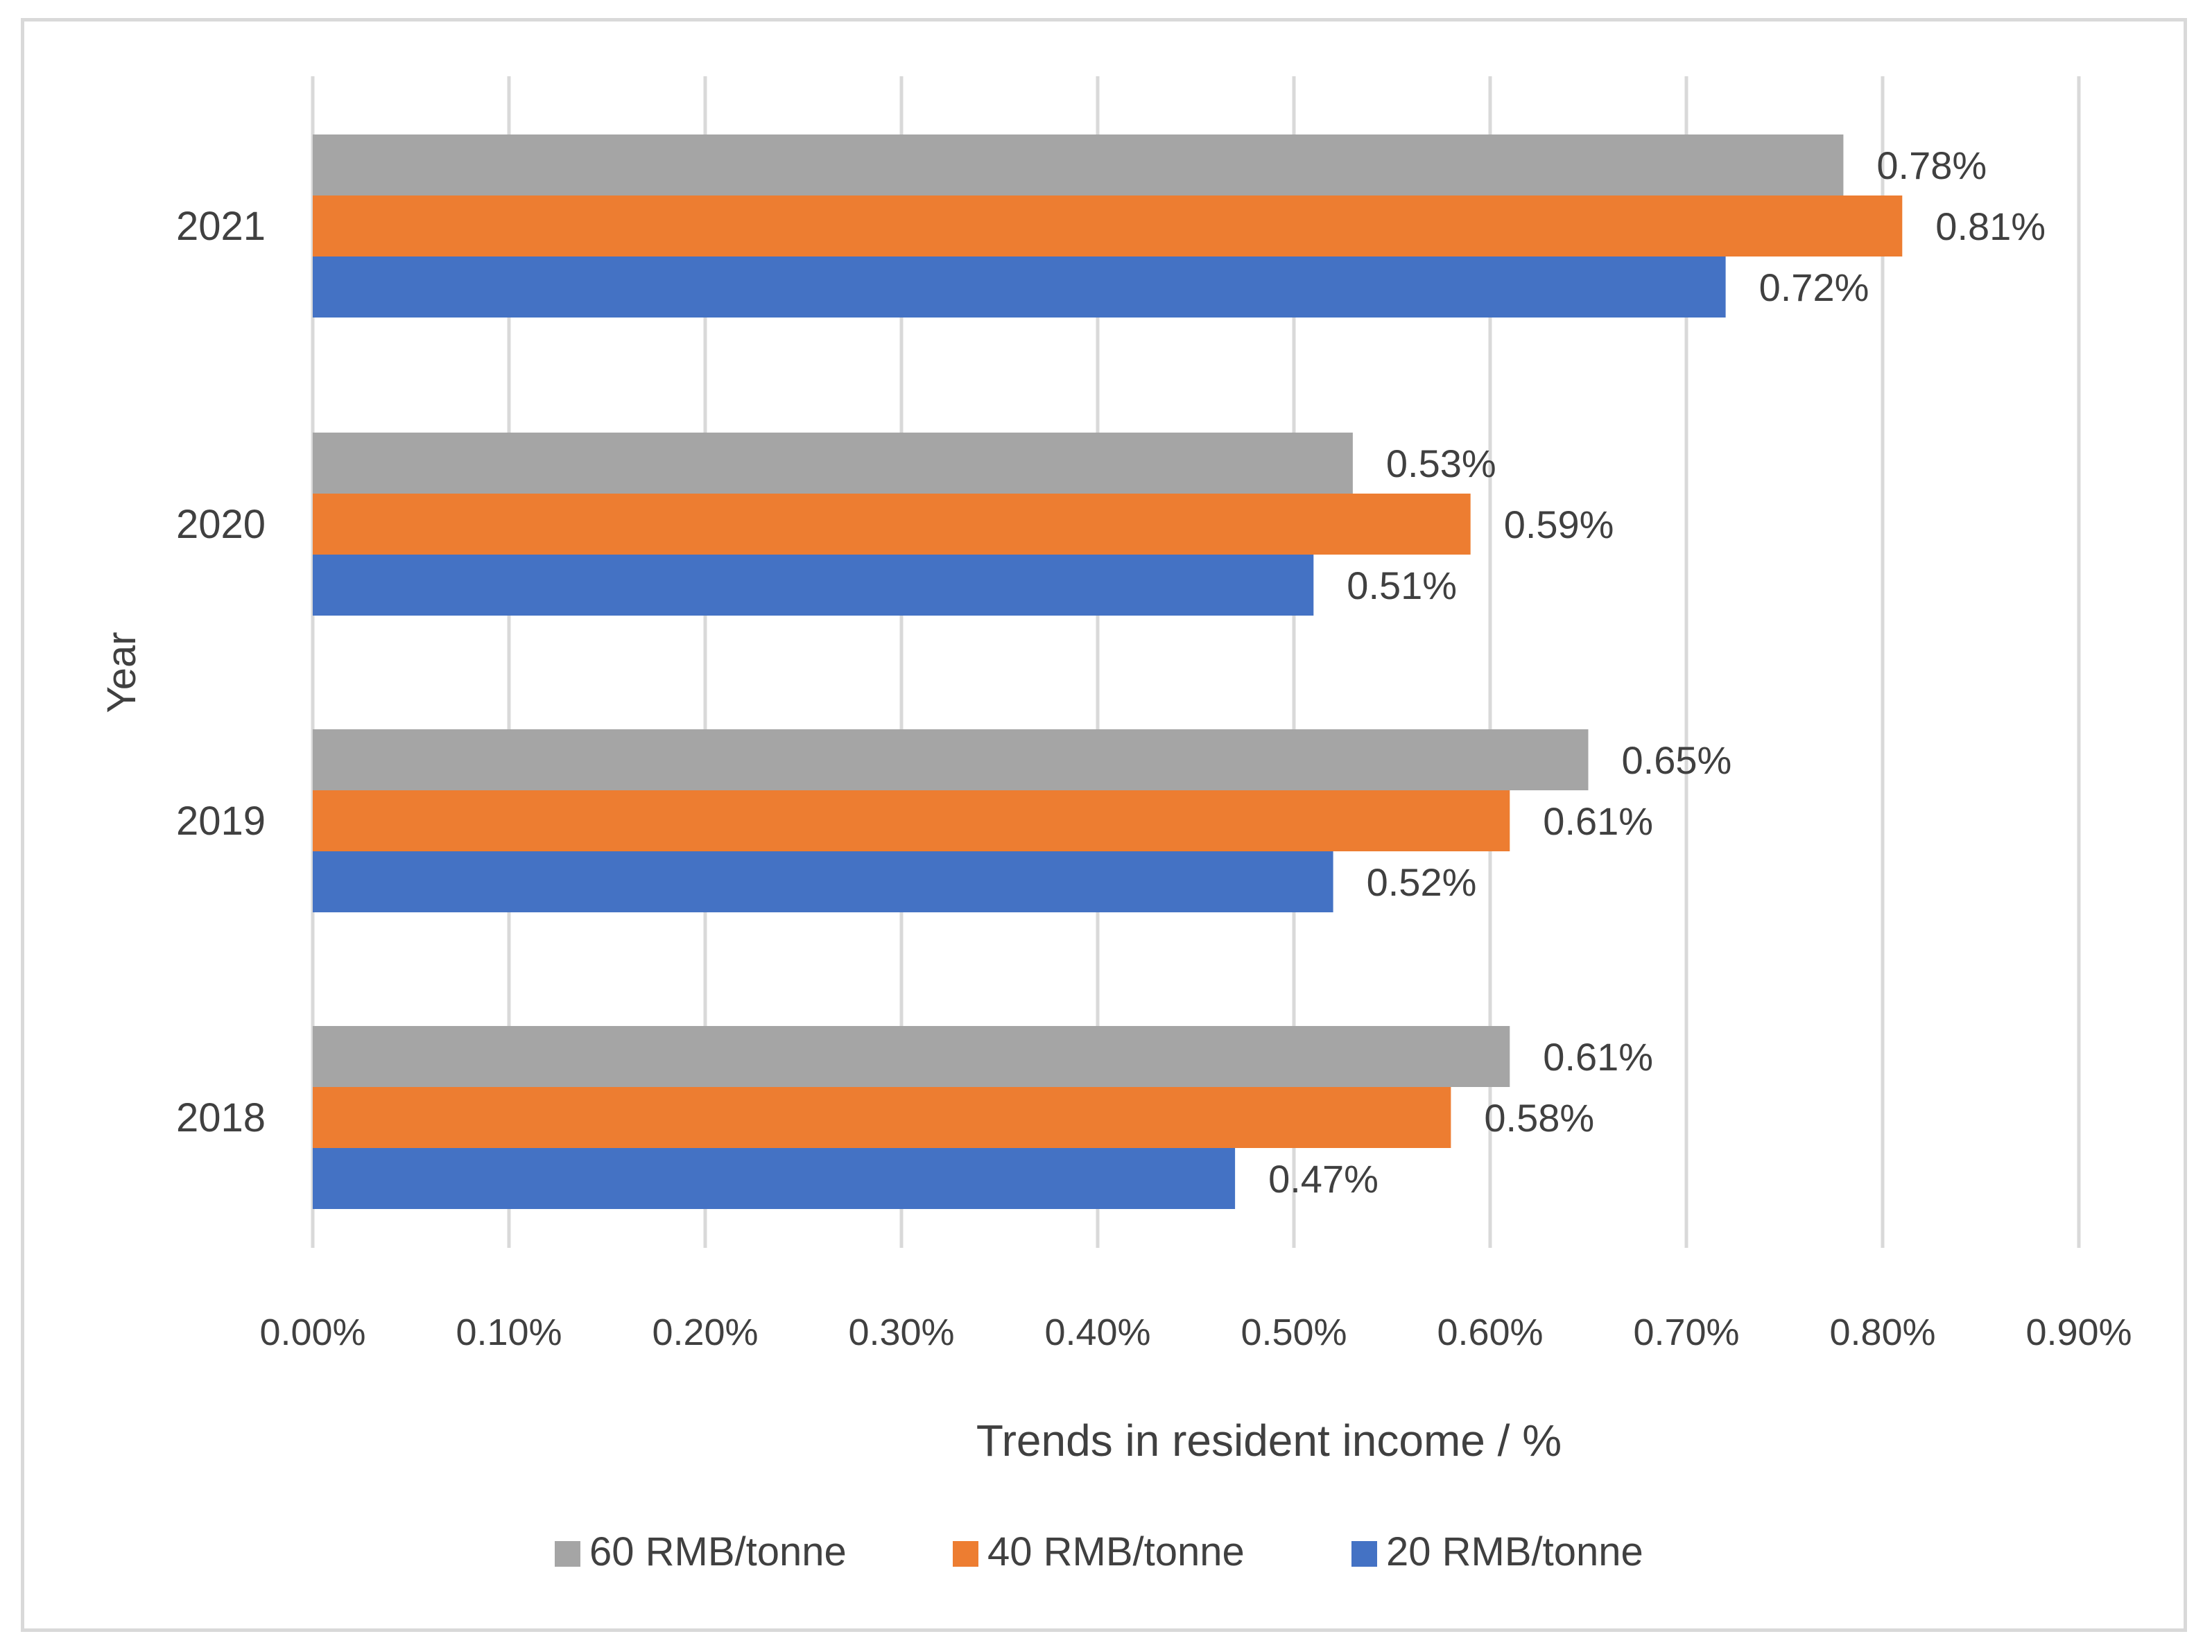 The image size is (2212, 1652). Describe the element at coordinates (1422, 882) in the screenshot. I see `data-label: 0.52%` at that location.